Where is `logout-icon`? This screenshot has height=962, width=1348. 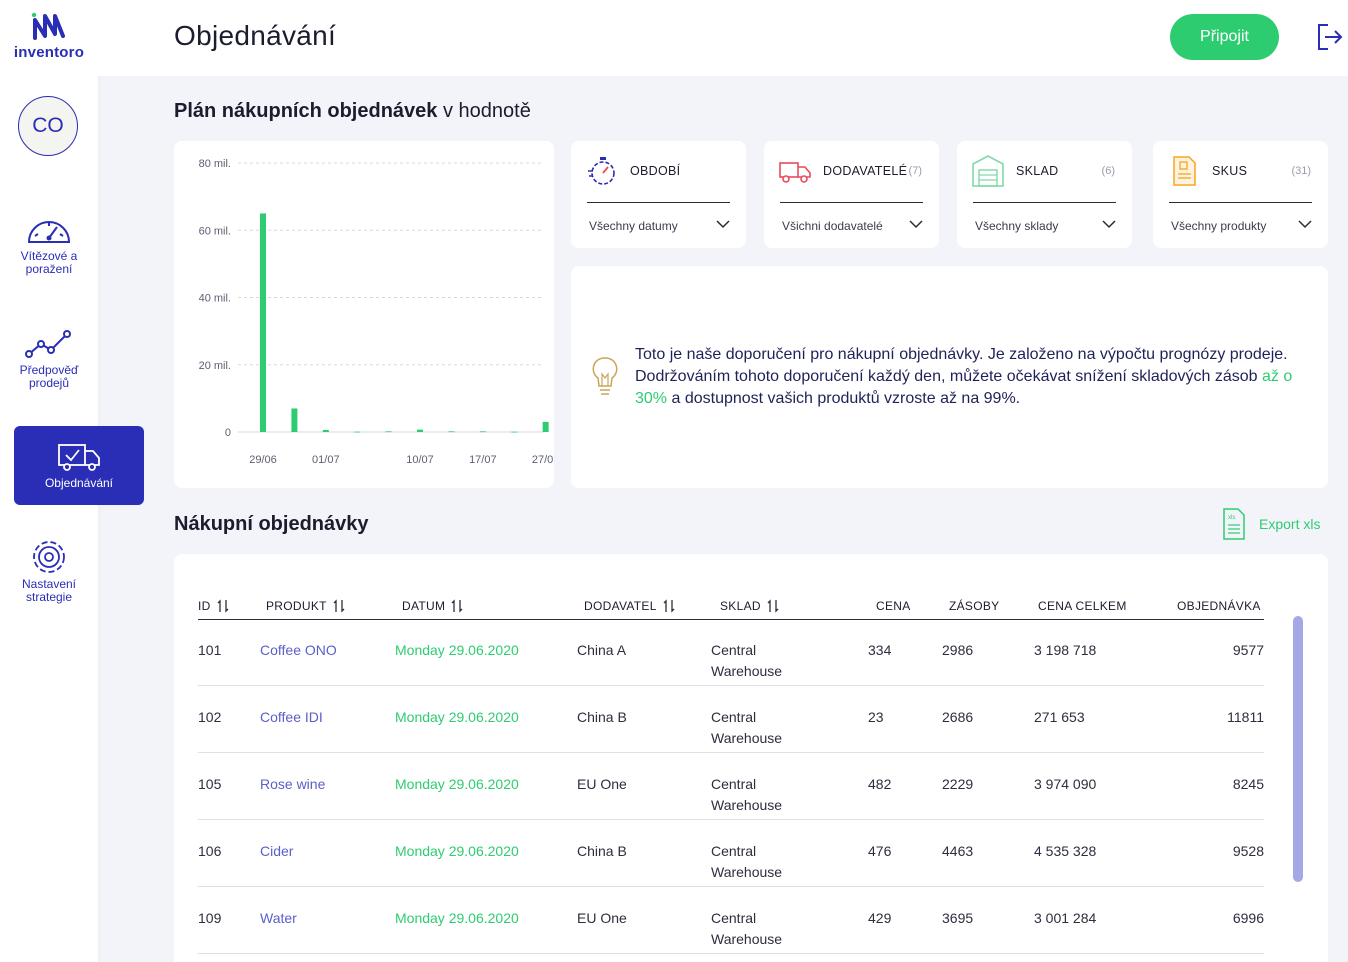
logout-icon is located at coordinates (1330, 37).